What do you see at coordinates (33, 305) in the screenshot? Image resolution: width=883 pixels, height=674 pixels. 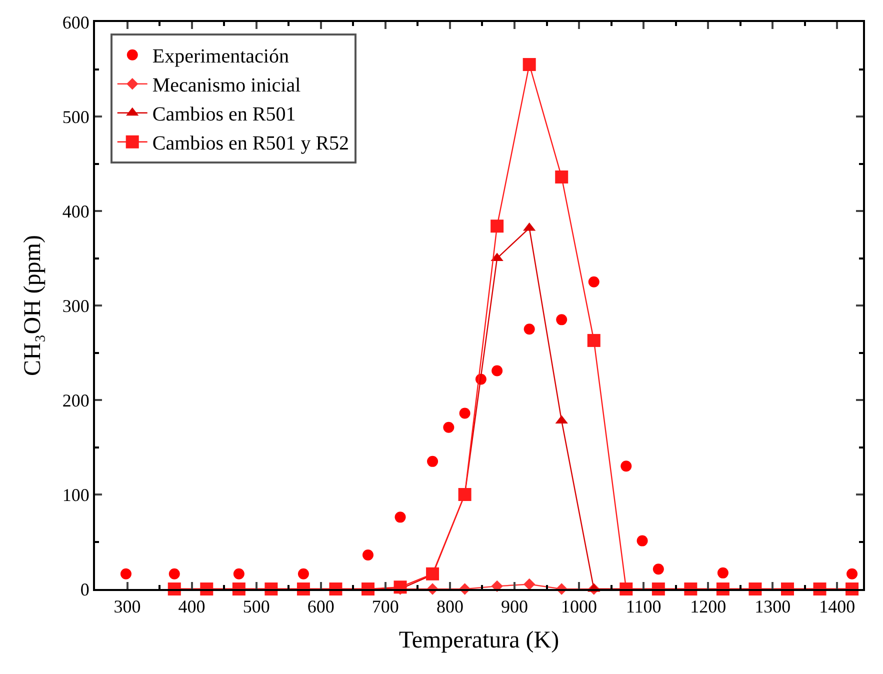 I see `y-axis-title: CH₃OH (ppm)` at bounding box center [33, 305].